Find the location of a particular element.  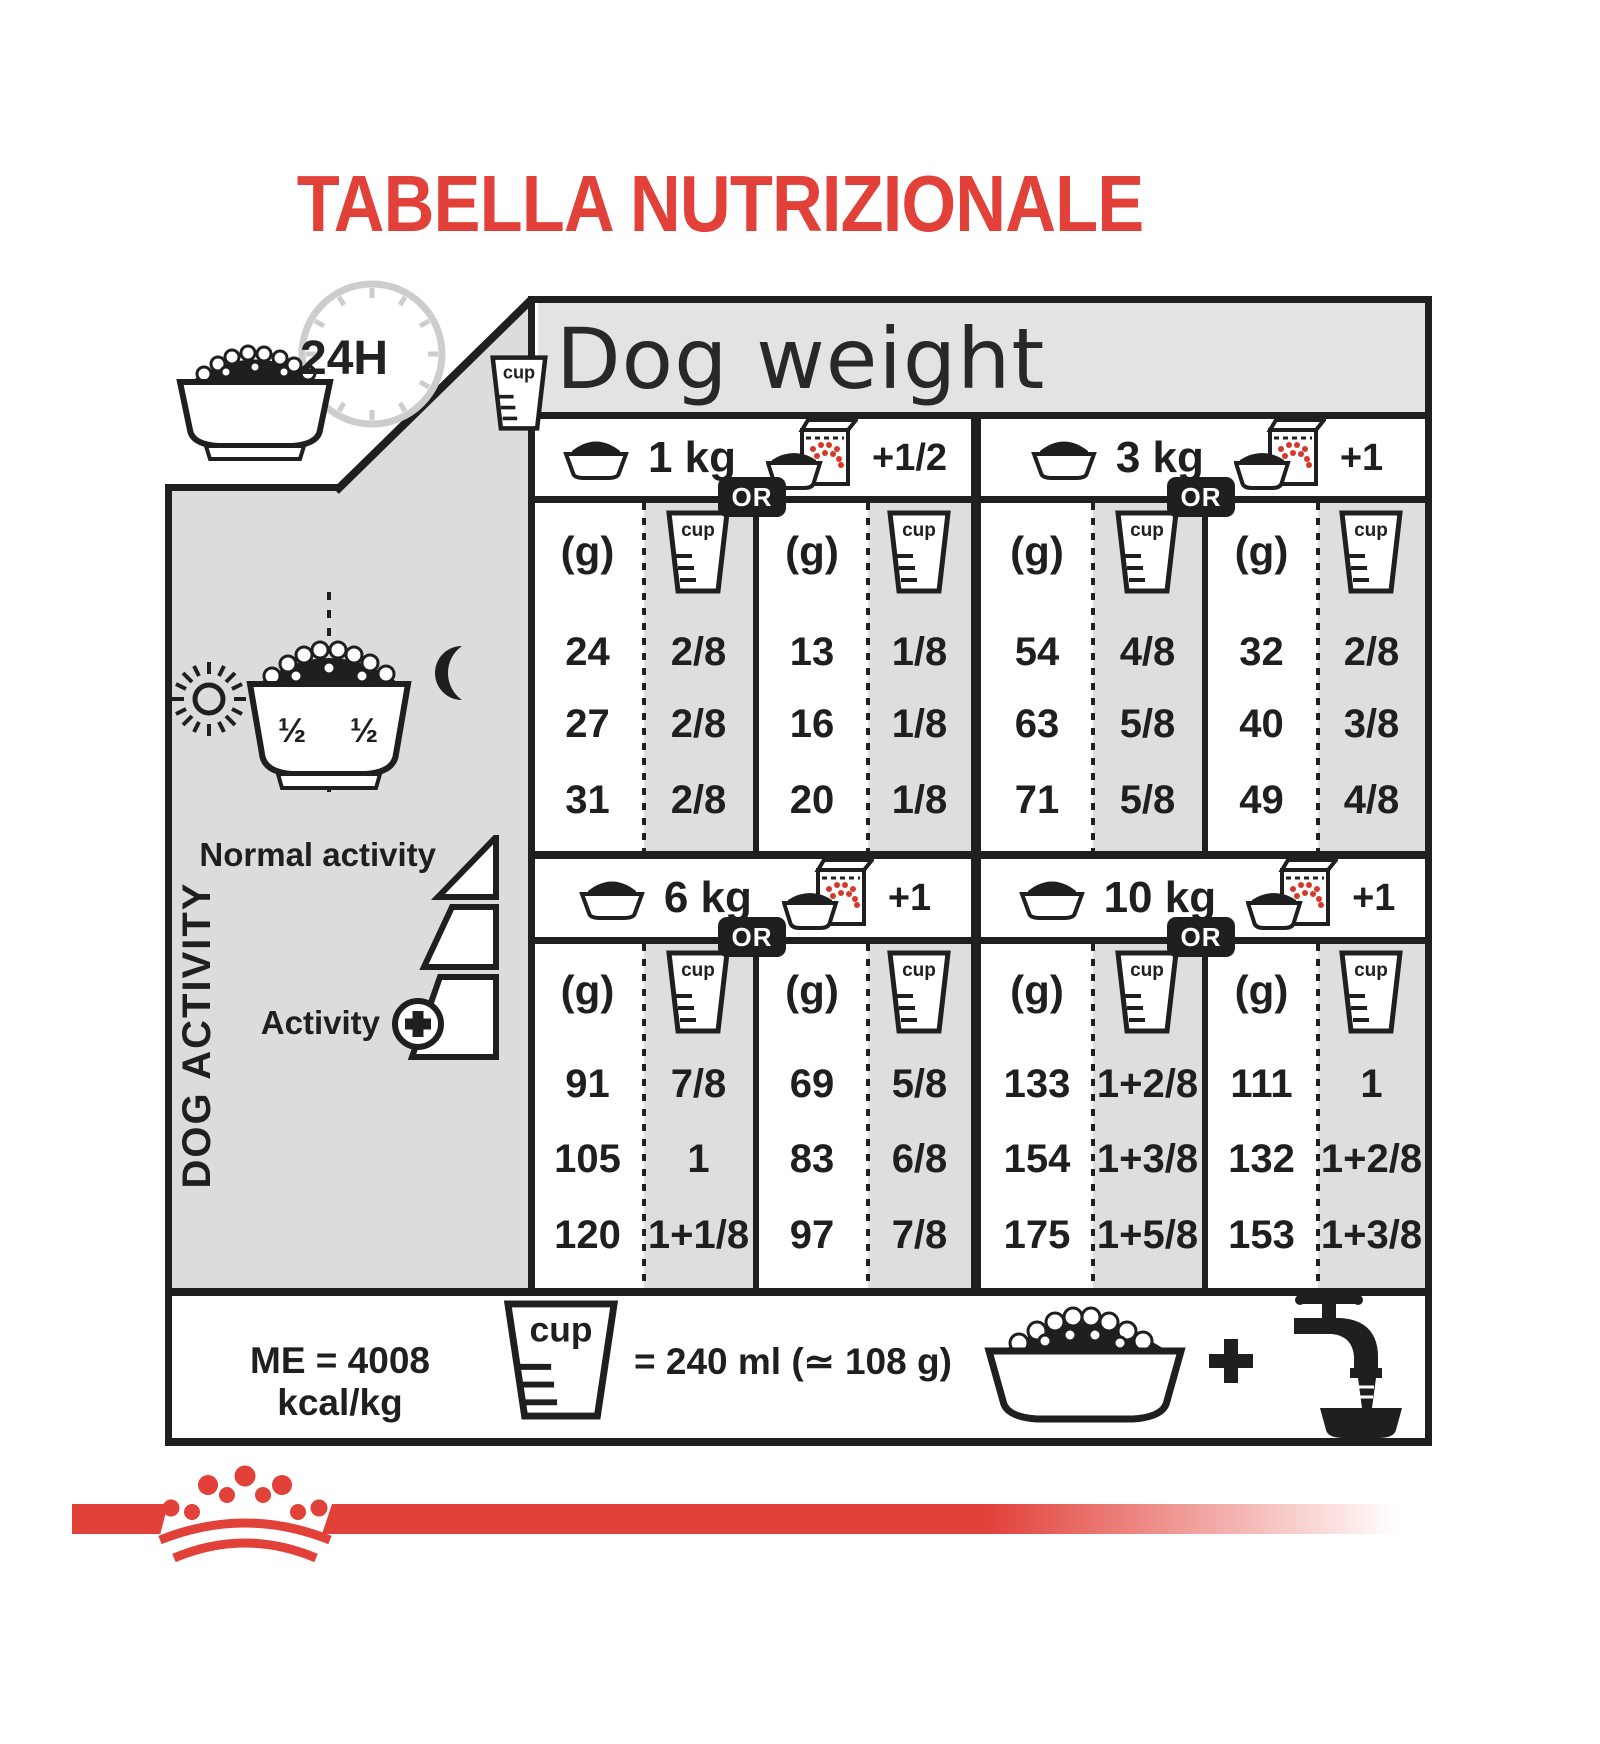

weight-label: 3 kg is located at coordinates (1159, 457).